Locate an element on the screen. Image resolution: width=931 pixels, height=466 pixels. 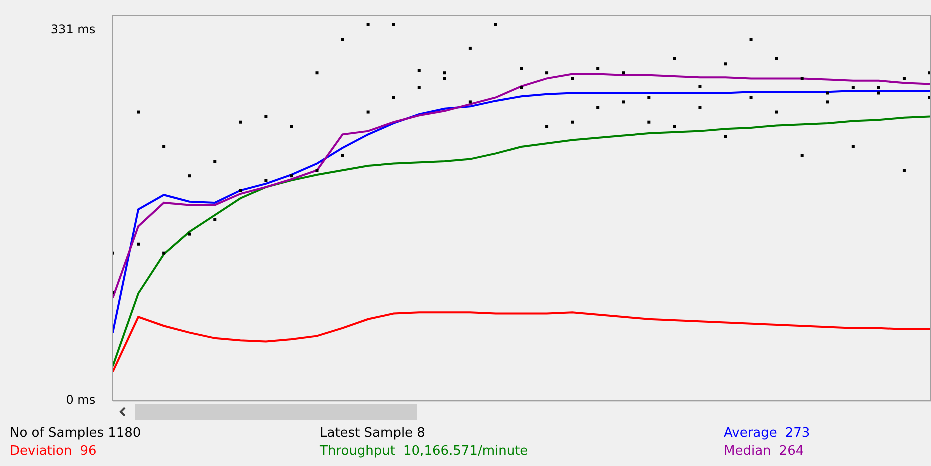
text: 264 is located at coordinates (791, 451).